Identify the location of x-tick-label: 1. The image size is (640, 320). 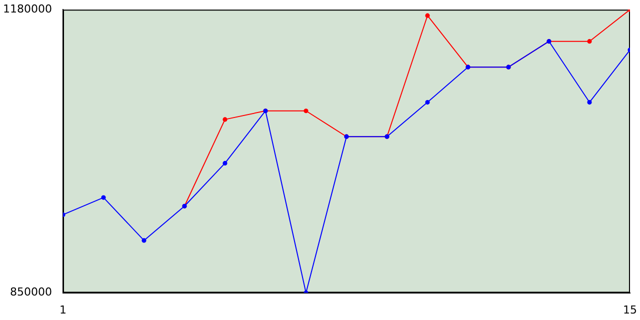
(62, 309).